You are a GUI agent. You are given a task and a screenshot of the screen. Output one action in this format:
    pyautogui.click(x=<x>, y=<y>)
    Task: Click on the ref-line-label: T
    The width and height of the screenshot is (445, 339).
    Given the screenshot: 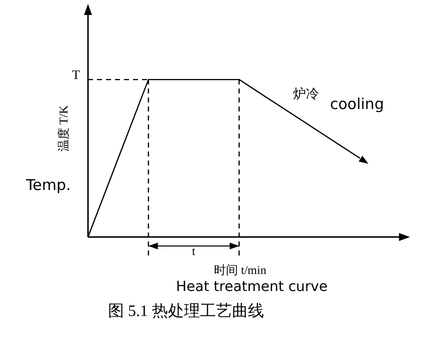 What is the action you would take?
    pyautogui.click(x=76, y=74)
    